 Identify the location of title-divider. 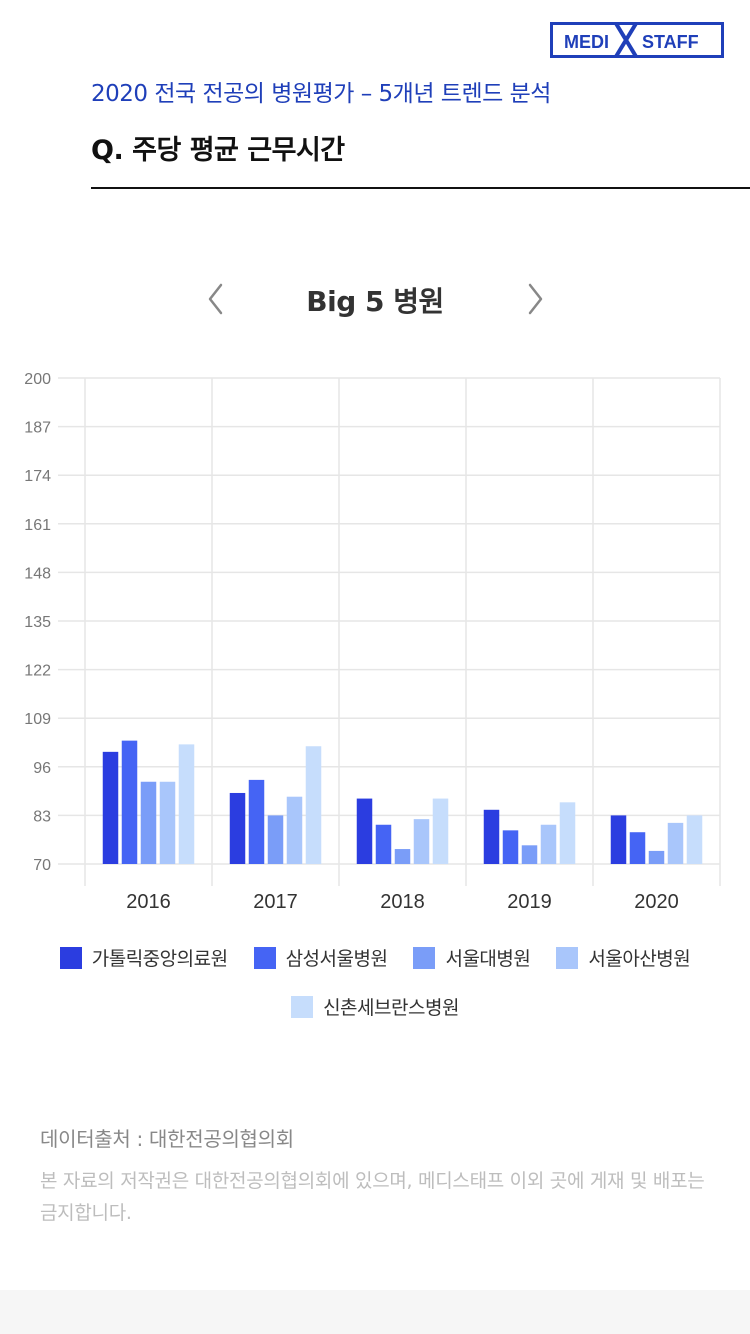
(420, 188).